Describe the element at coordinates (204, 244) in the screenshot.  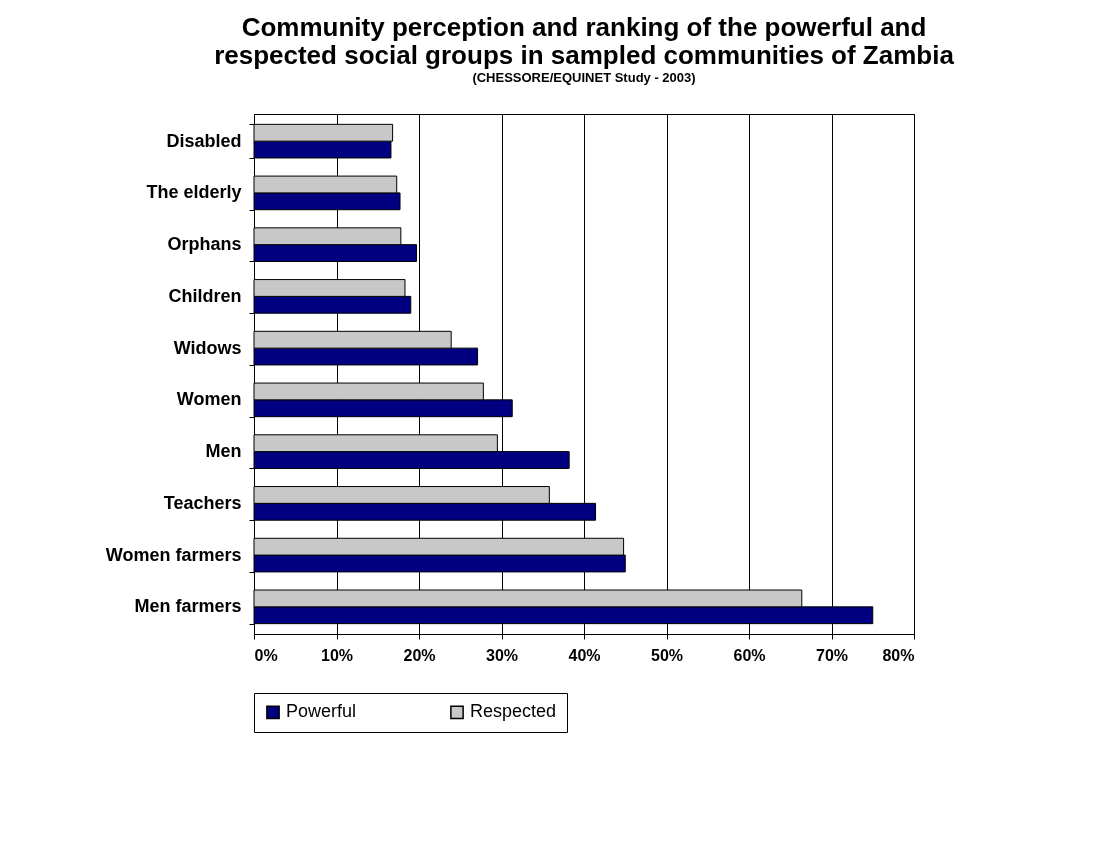
I see `y-tick-label: Orphans` at that location.